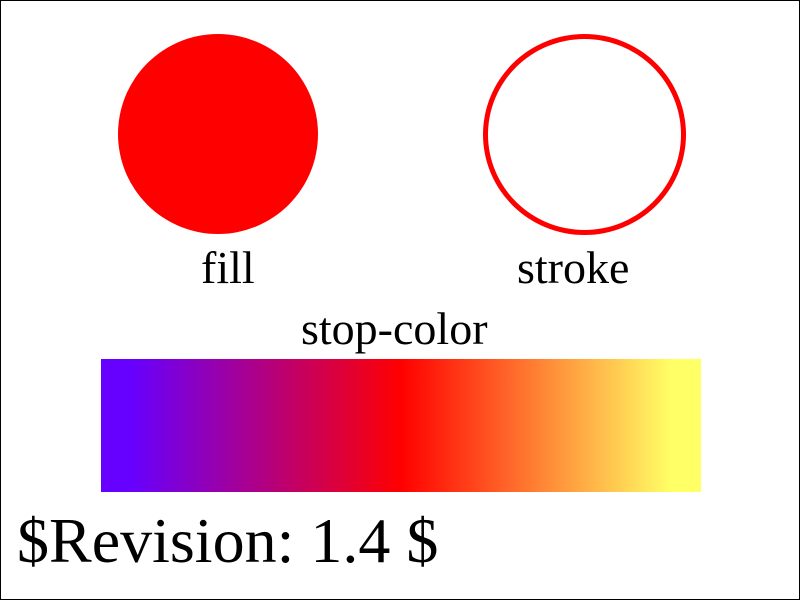 Image resolution: width=800 pixels, height=600 pixels. Describe the element at coordinates (228, 540) in the screenshot. I see `revision-text: $Revision: 1.4 $` at that location.